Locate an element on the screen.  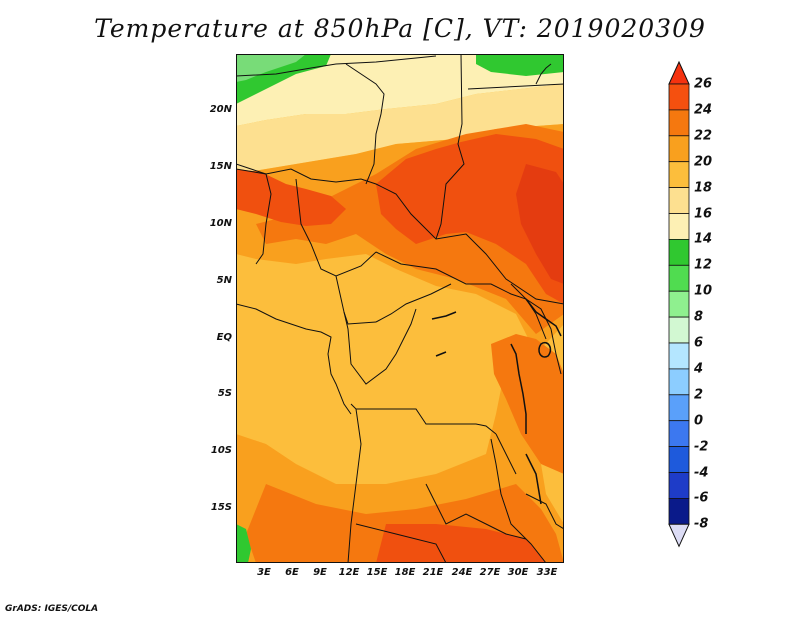
region-12c-topright is located at coordinates (520, 65).